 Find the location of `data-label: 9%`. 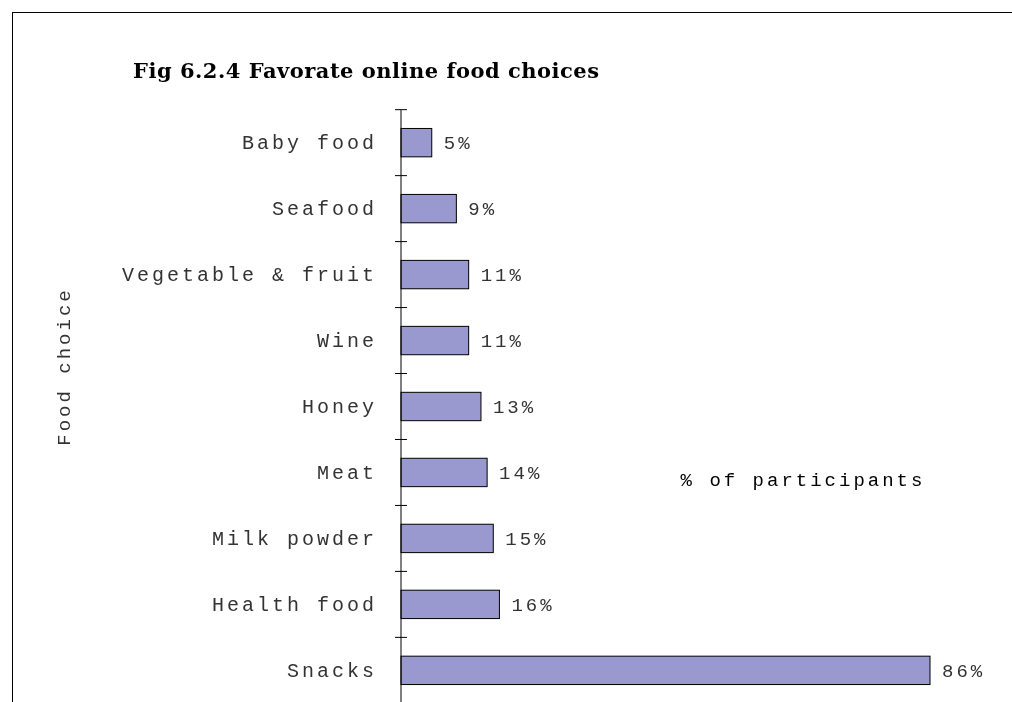

data-label: 9% is located at coordinates (483, 210).